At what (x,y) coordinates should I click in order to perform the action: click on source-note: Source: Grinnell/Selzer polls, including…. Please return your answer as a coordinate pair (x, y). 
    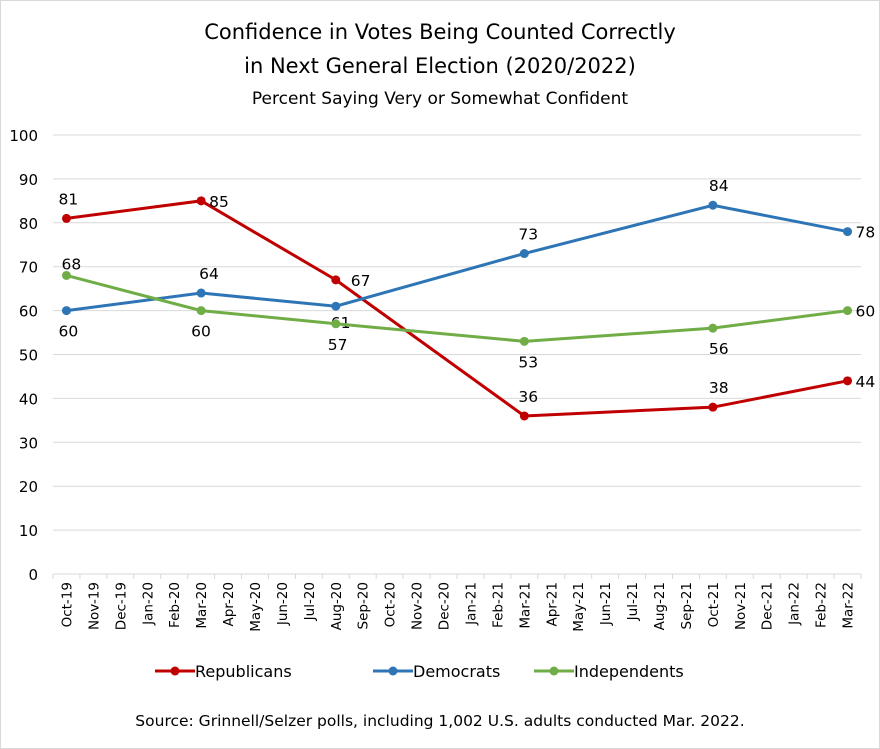
    Looking at the image, I should click on (439, 721).